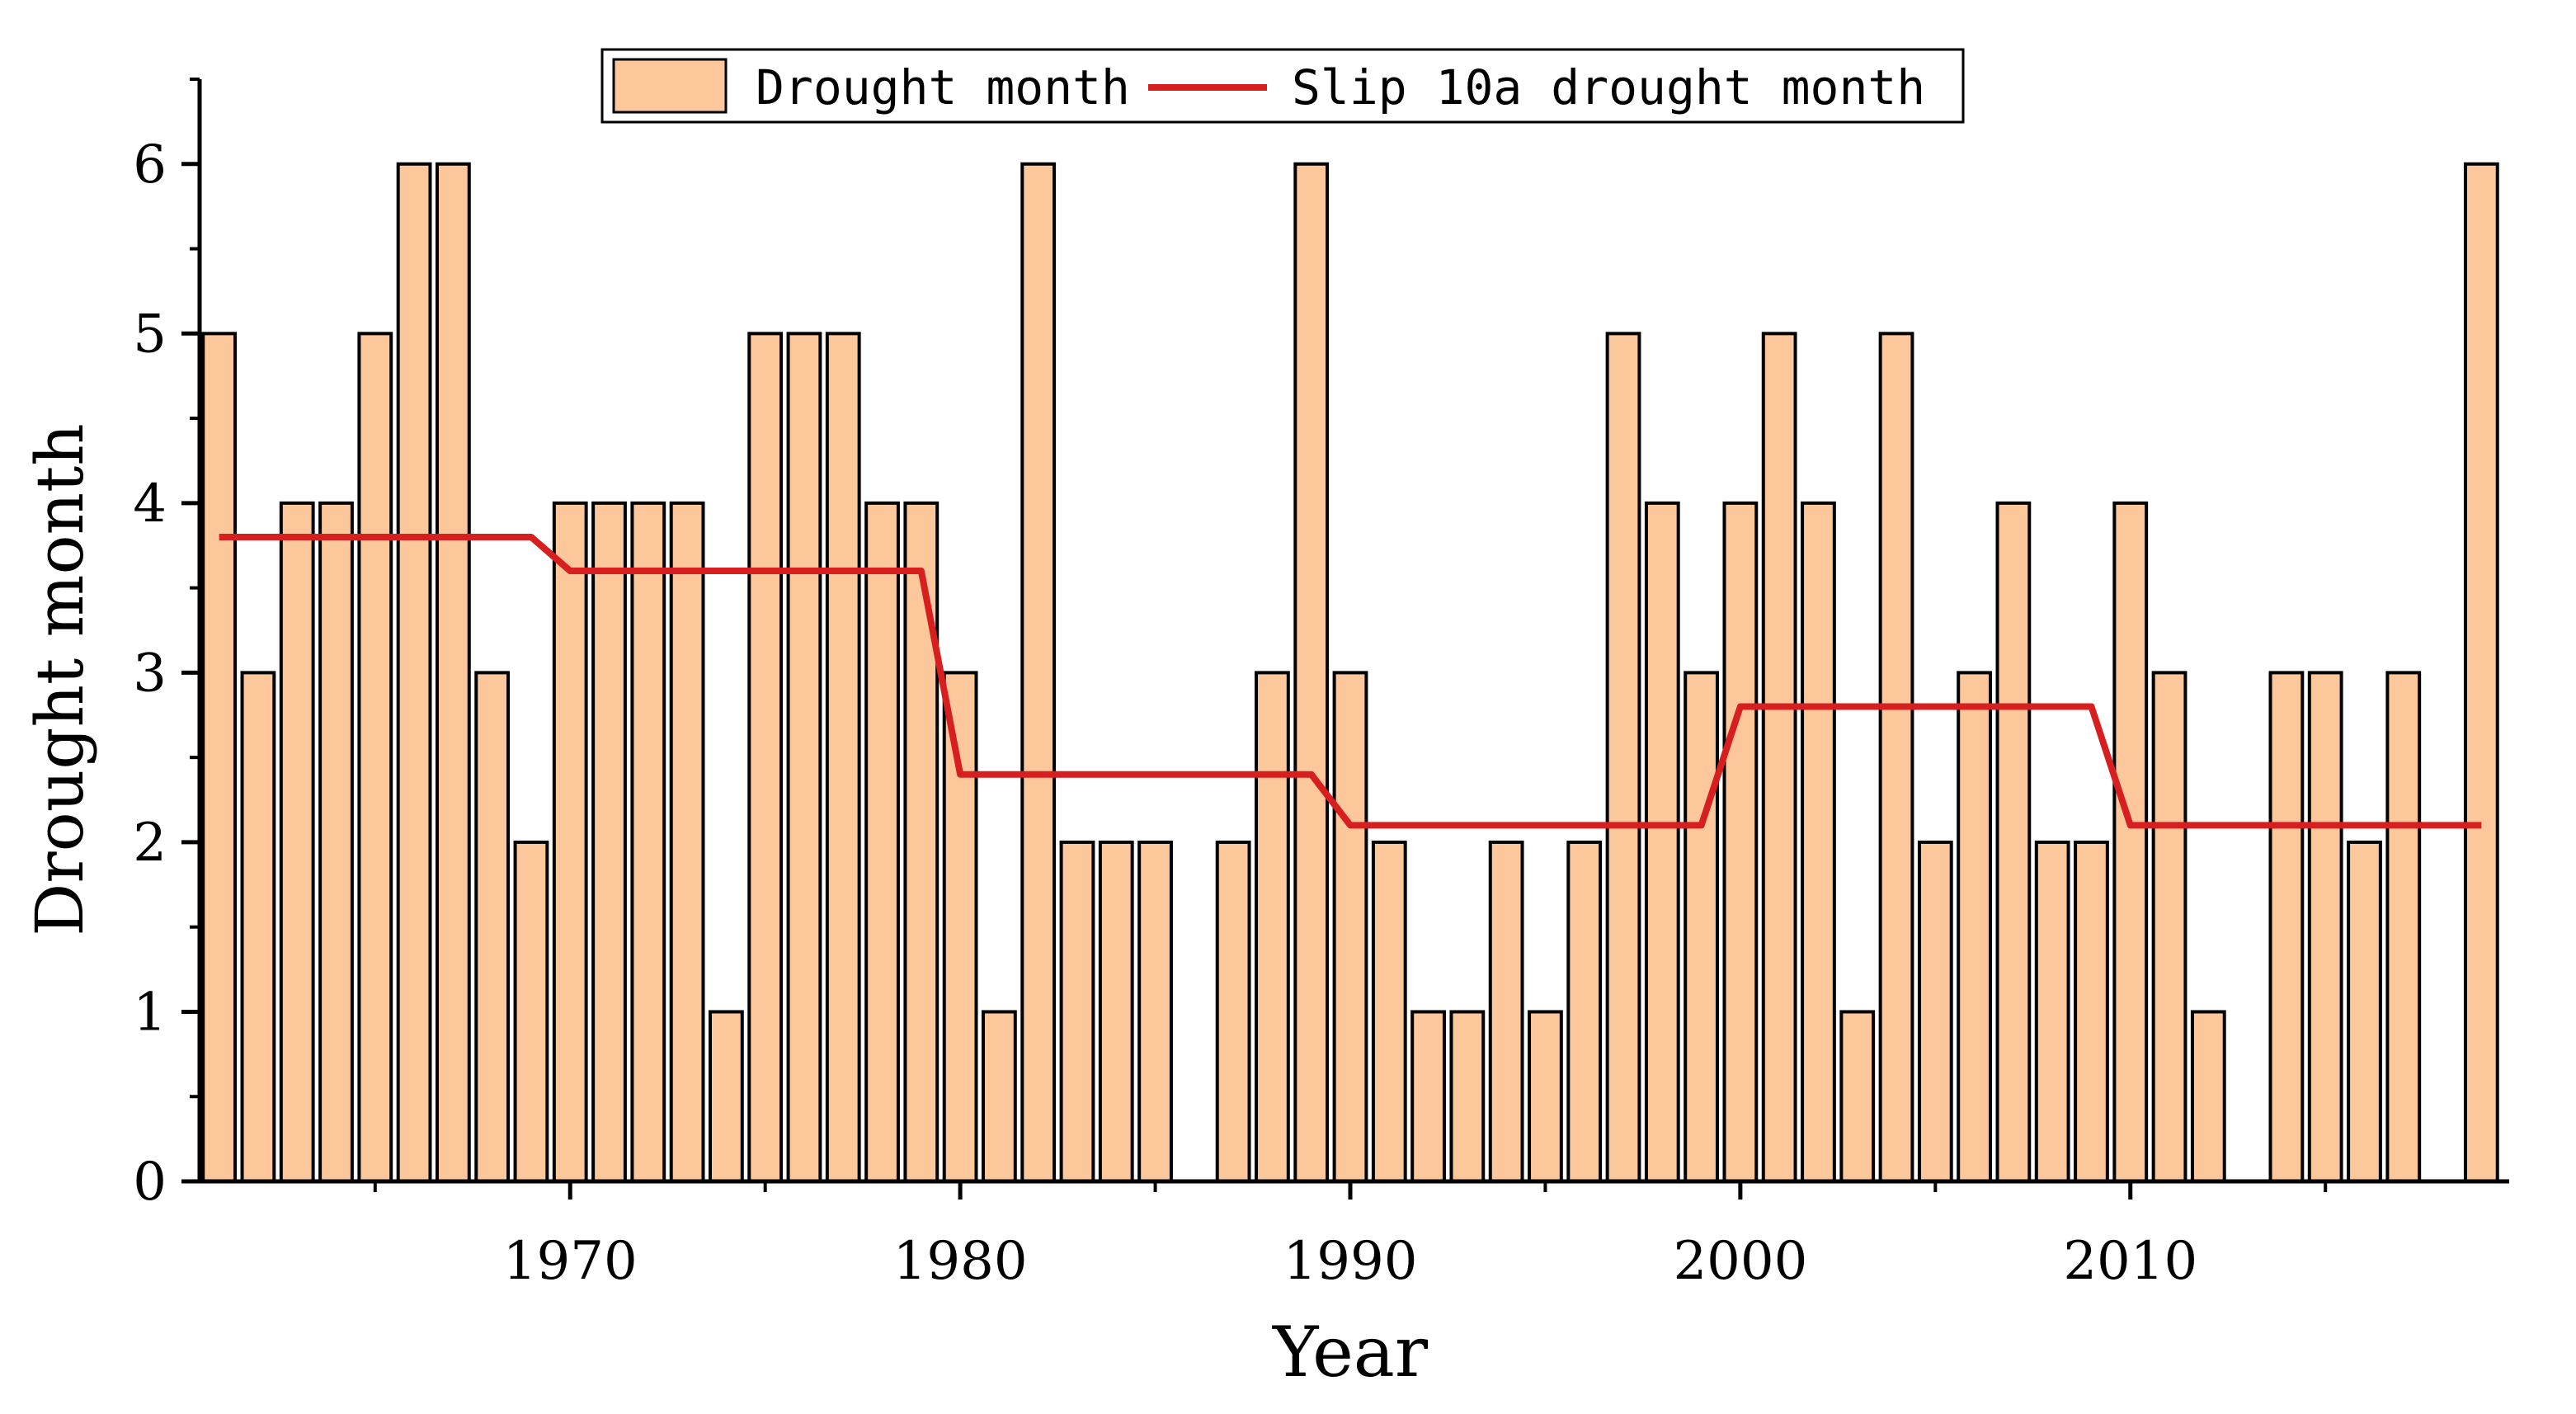 This screenshot has height=1414, width=2576. Describe the element at coordinates (1935, 1012) in the screenshot. I see `bar-2005` at that location.